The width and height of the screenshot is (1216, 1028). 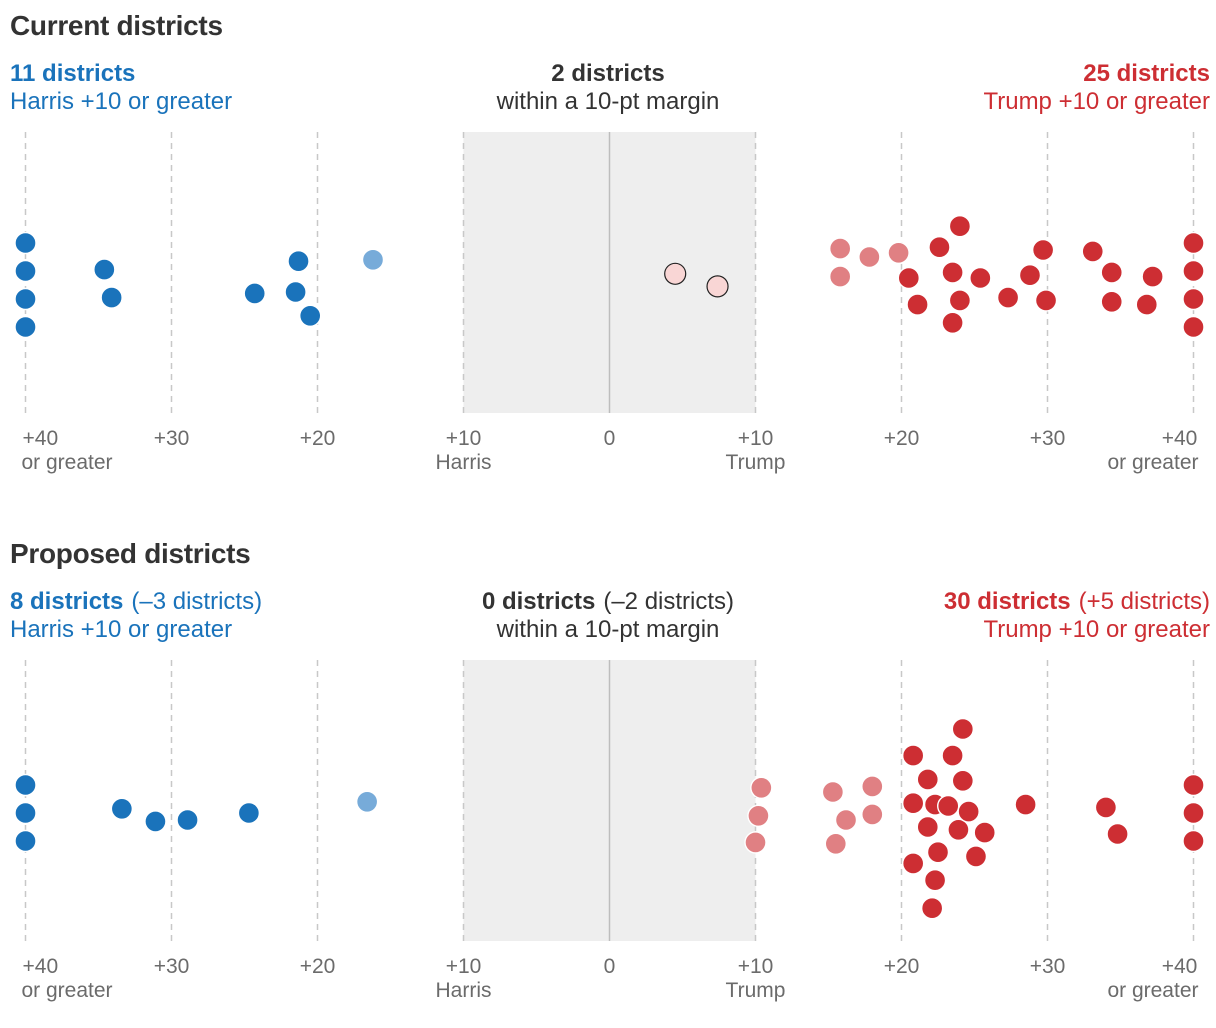 I want to click on tossup-count: 0 districts, so click(x=538, y=601).